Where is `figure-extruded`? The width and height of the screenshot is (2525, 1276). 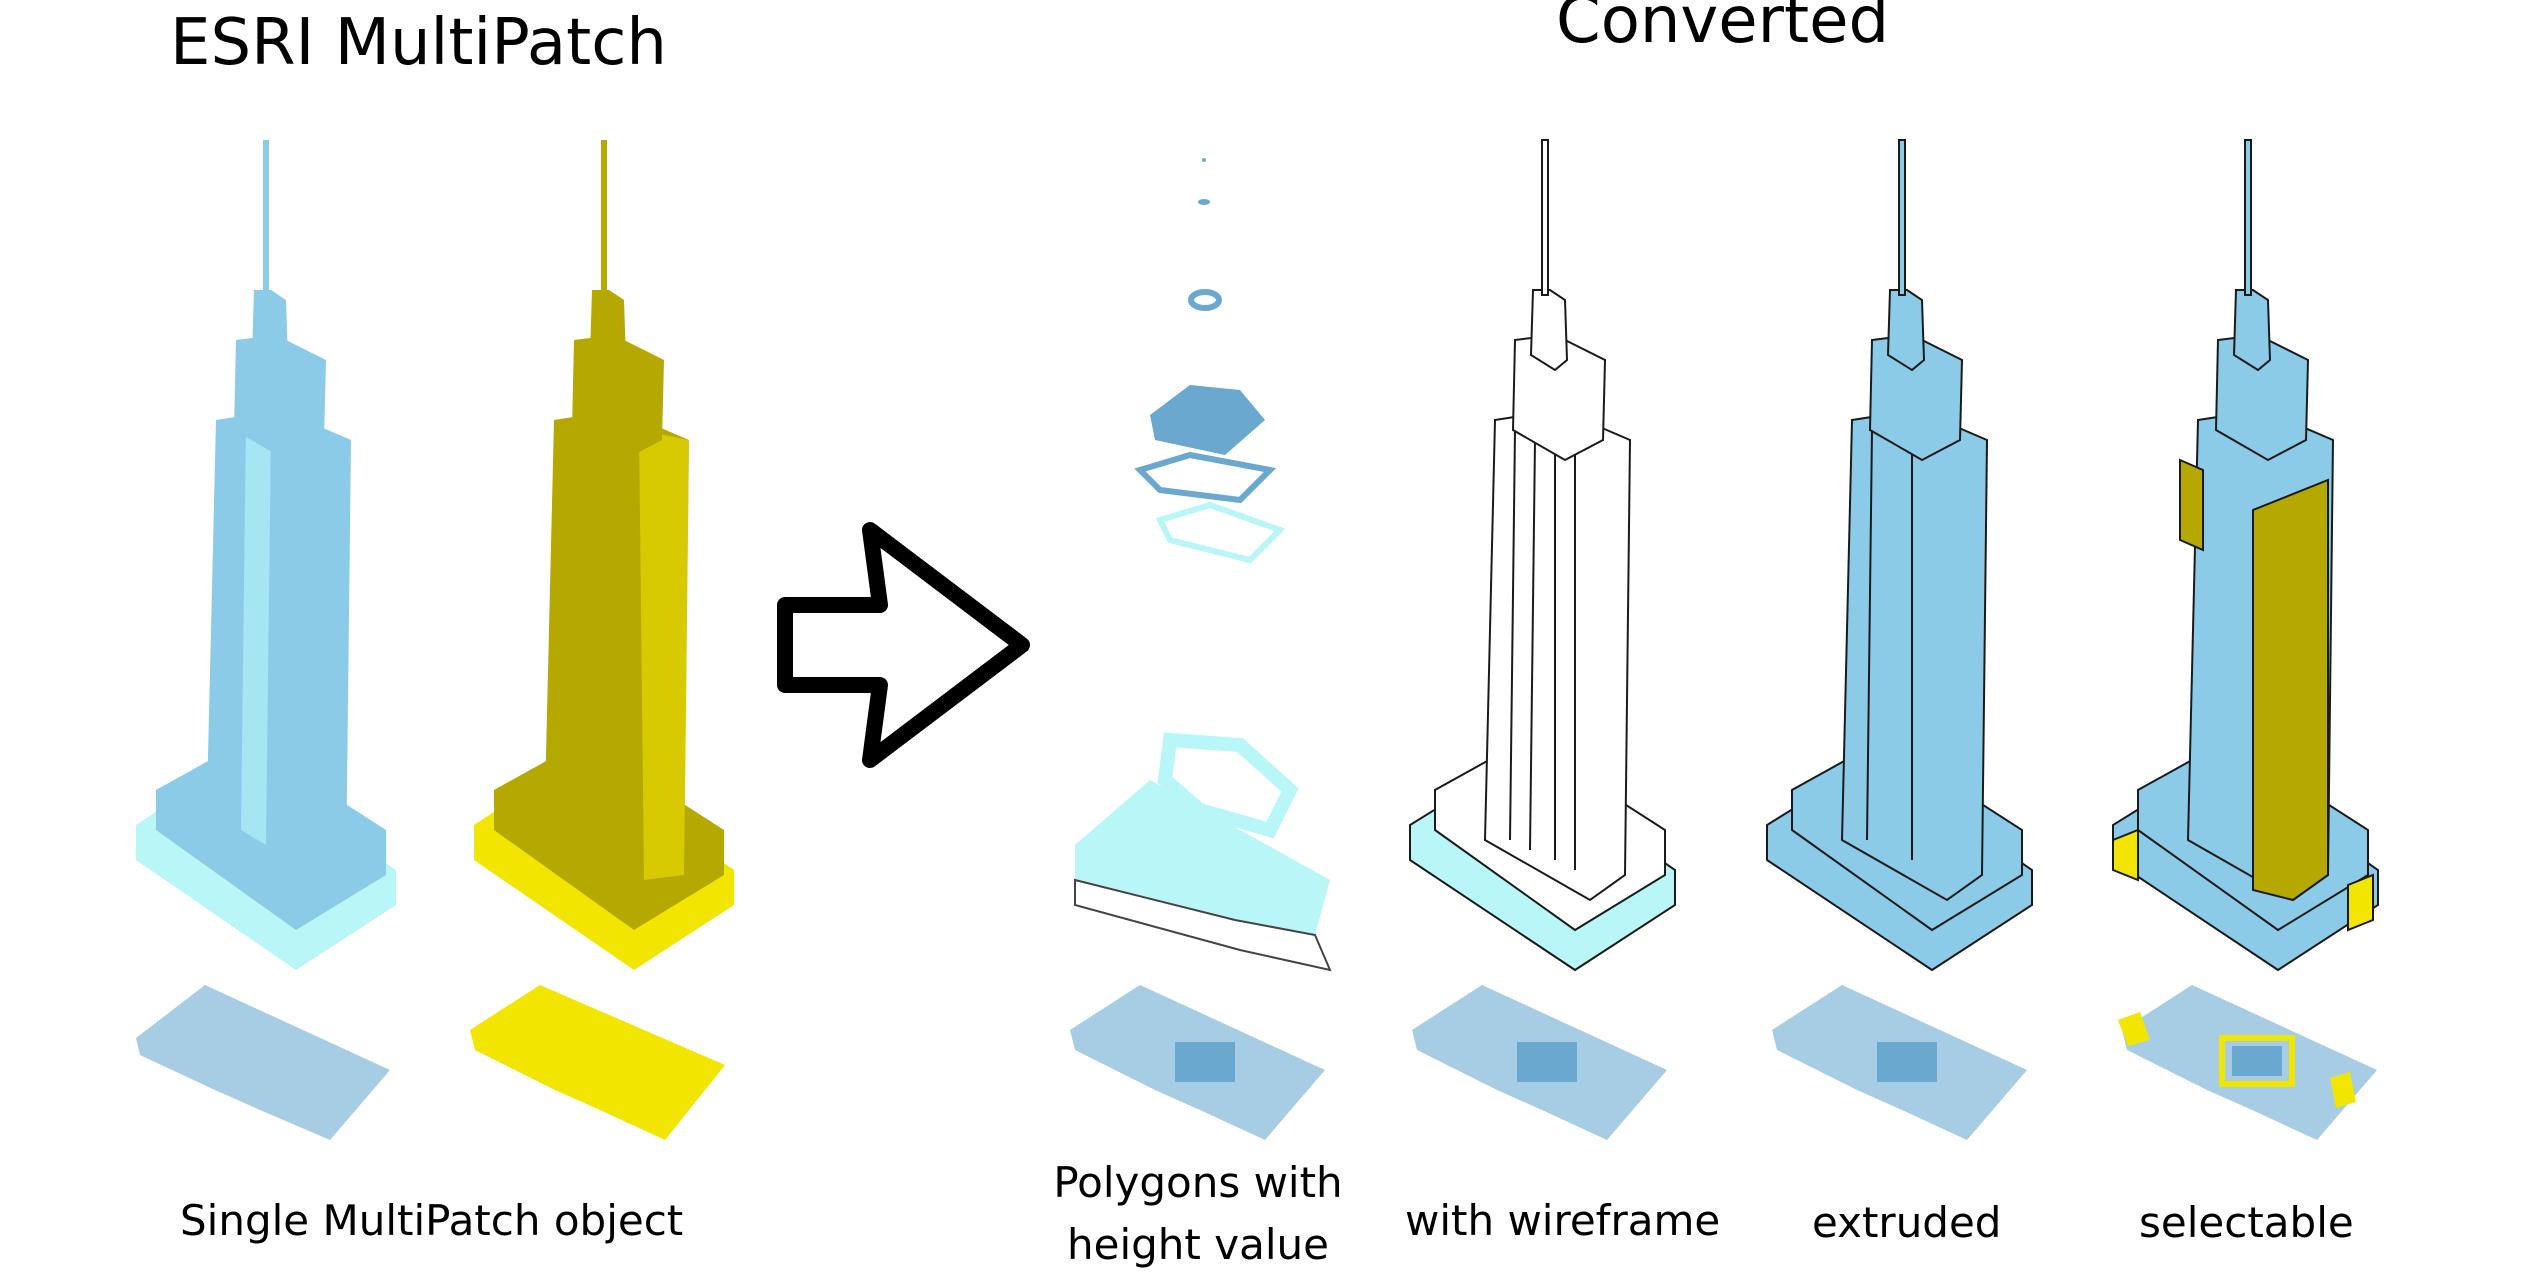 figure-extruded is located at coordinates (1899, 555).